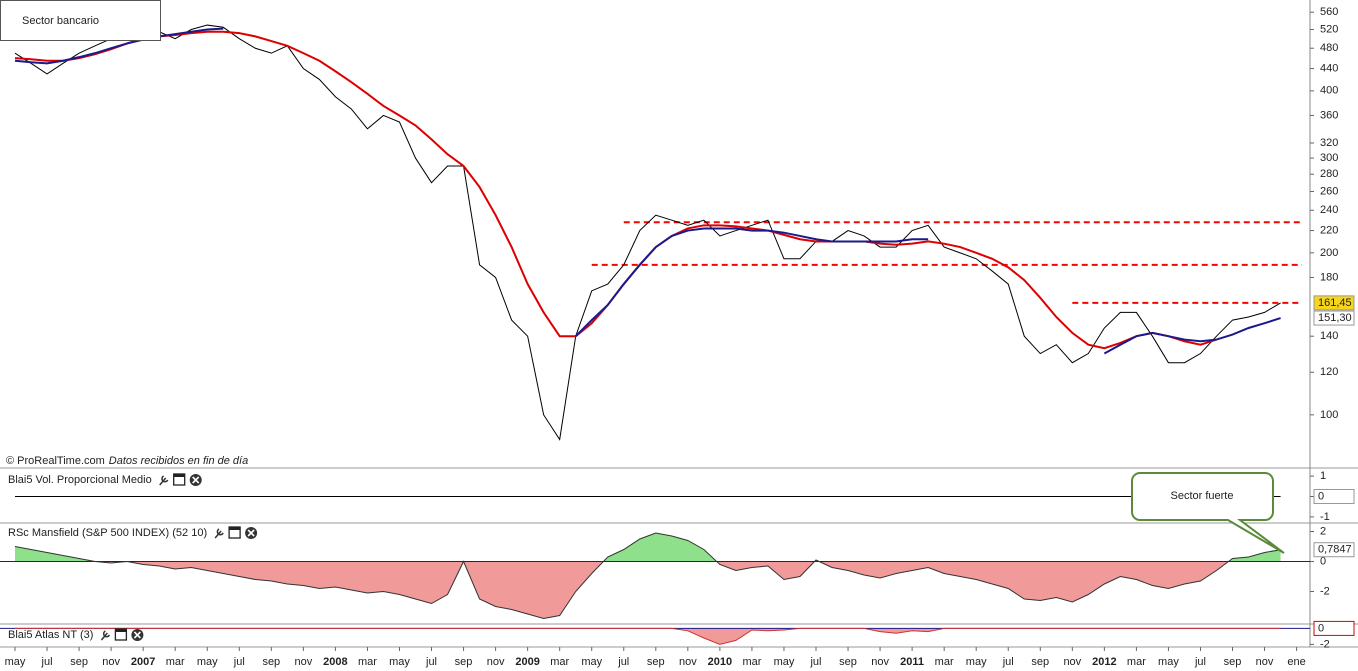  What do you see at coordinates (1329, 253) in the screenshot?
I see `y-tick-label: 200` at bounding box center [1329, 253].